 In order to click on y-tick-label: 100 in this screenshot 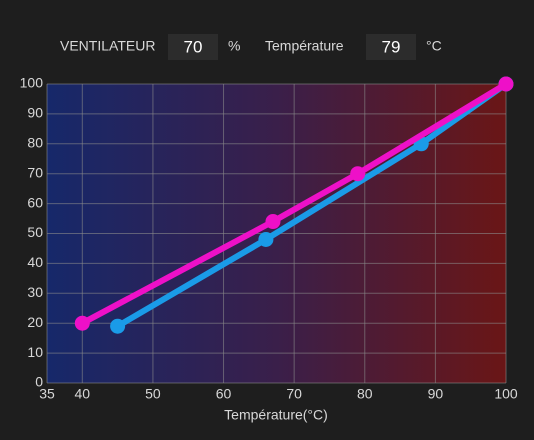, I will do `click(32, 83)`.